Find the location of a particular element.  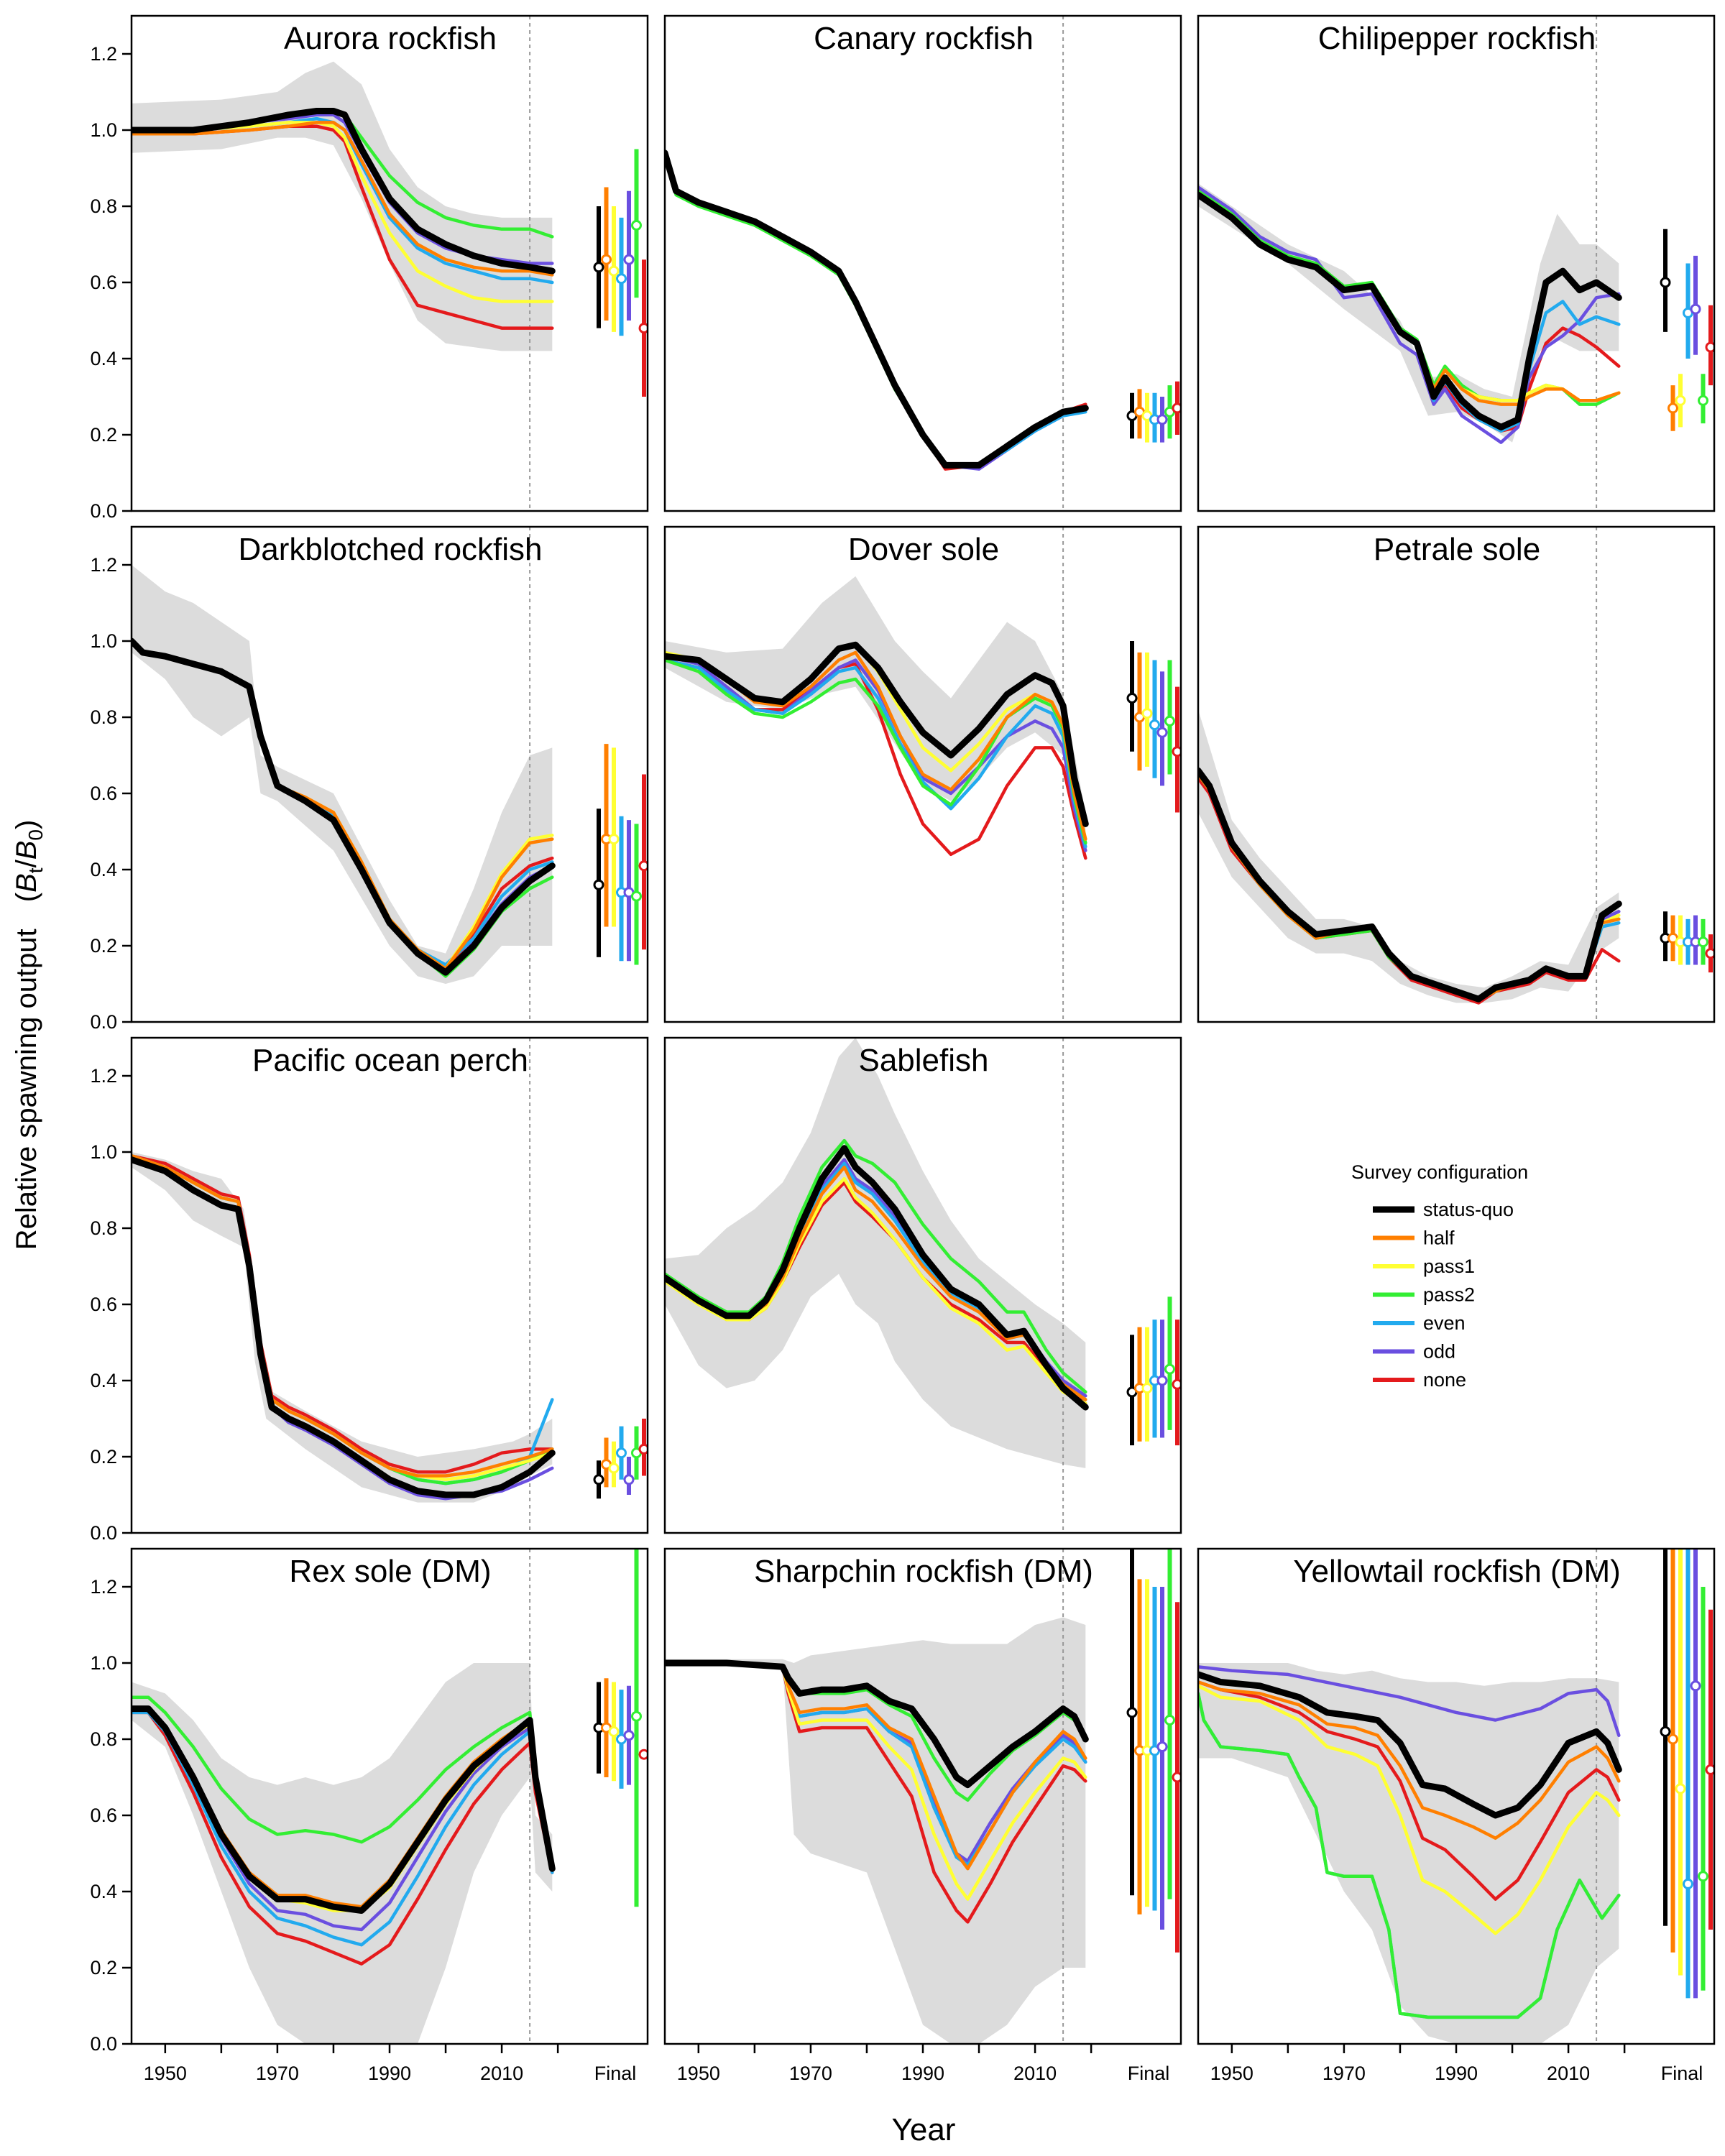

x-tick-label: 1990 is located at coordinates (1456, 2073).